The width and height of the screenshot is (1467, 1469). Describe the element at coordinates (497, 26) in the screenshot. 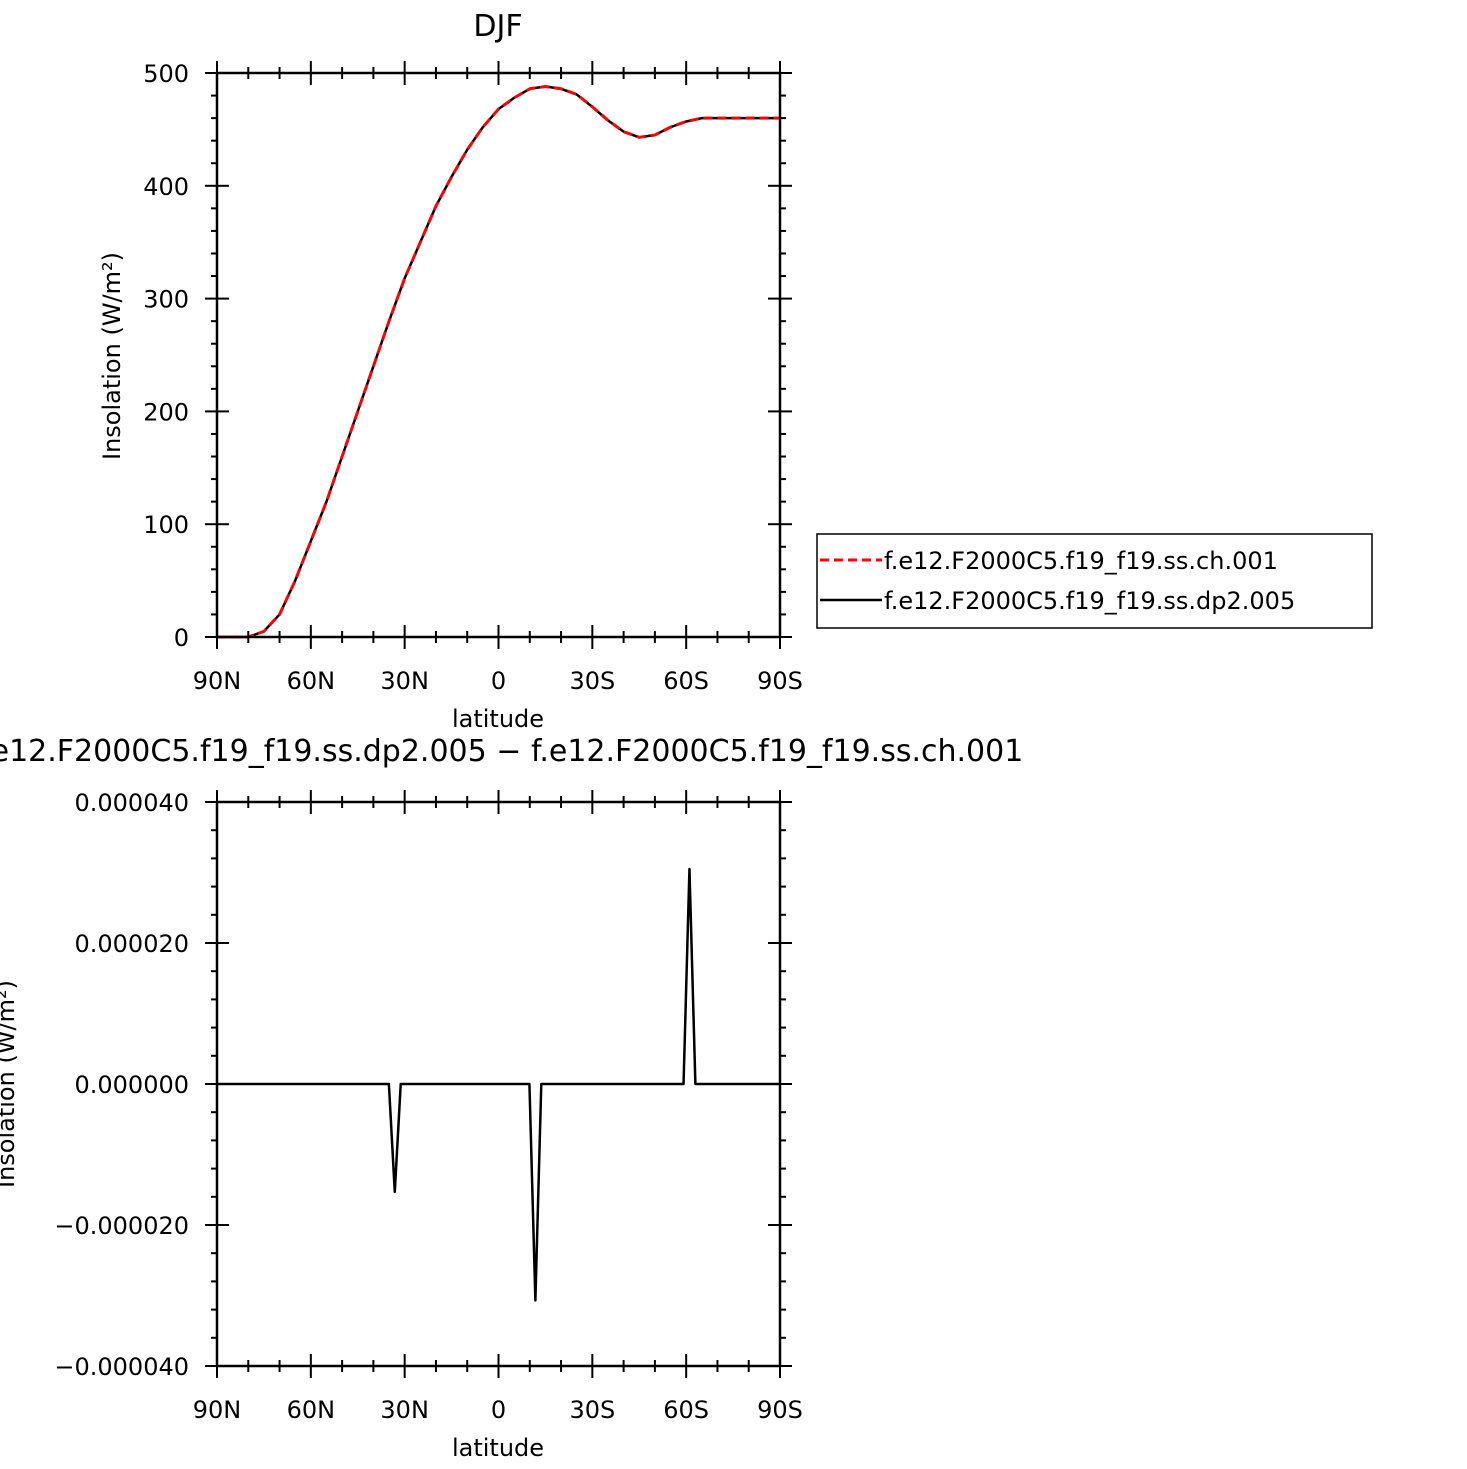

I see `top-panel-title: DJF` at that location.